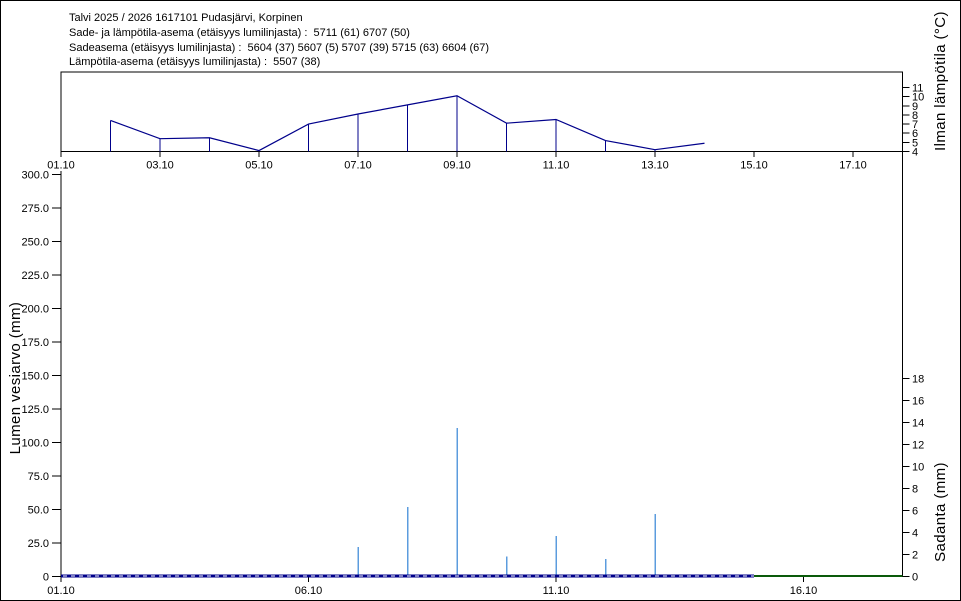  What do you see at coordinates (917, 88) in the screenshot?
I see `temp-y-tick-label: 11` at bounding box center [917, 88].